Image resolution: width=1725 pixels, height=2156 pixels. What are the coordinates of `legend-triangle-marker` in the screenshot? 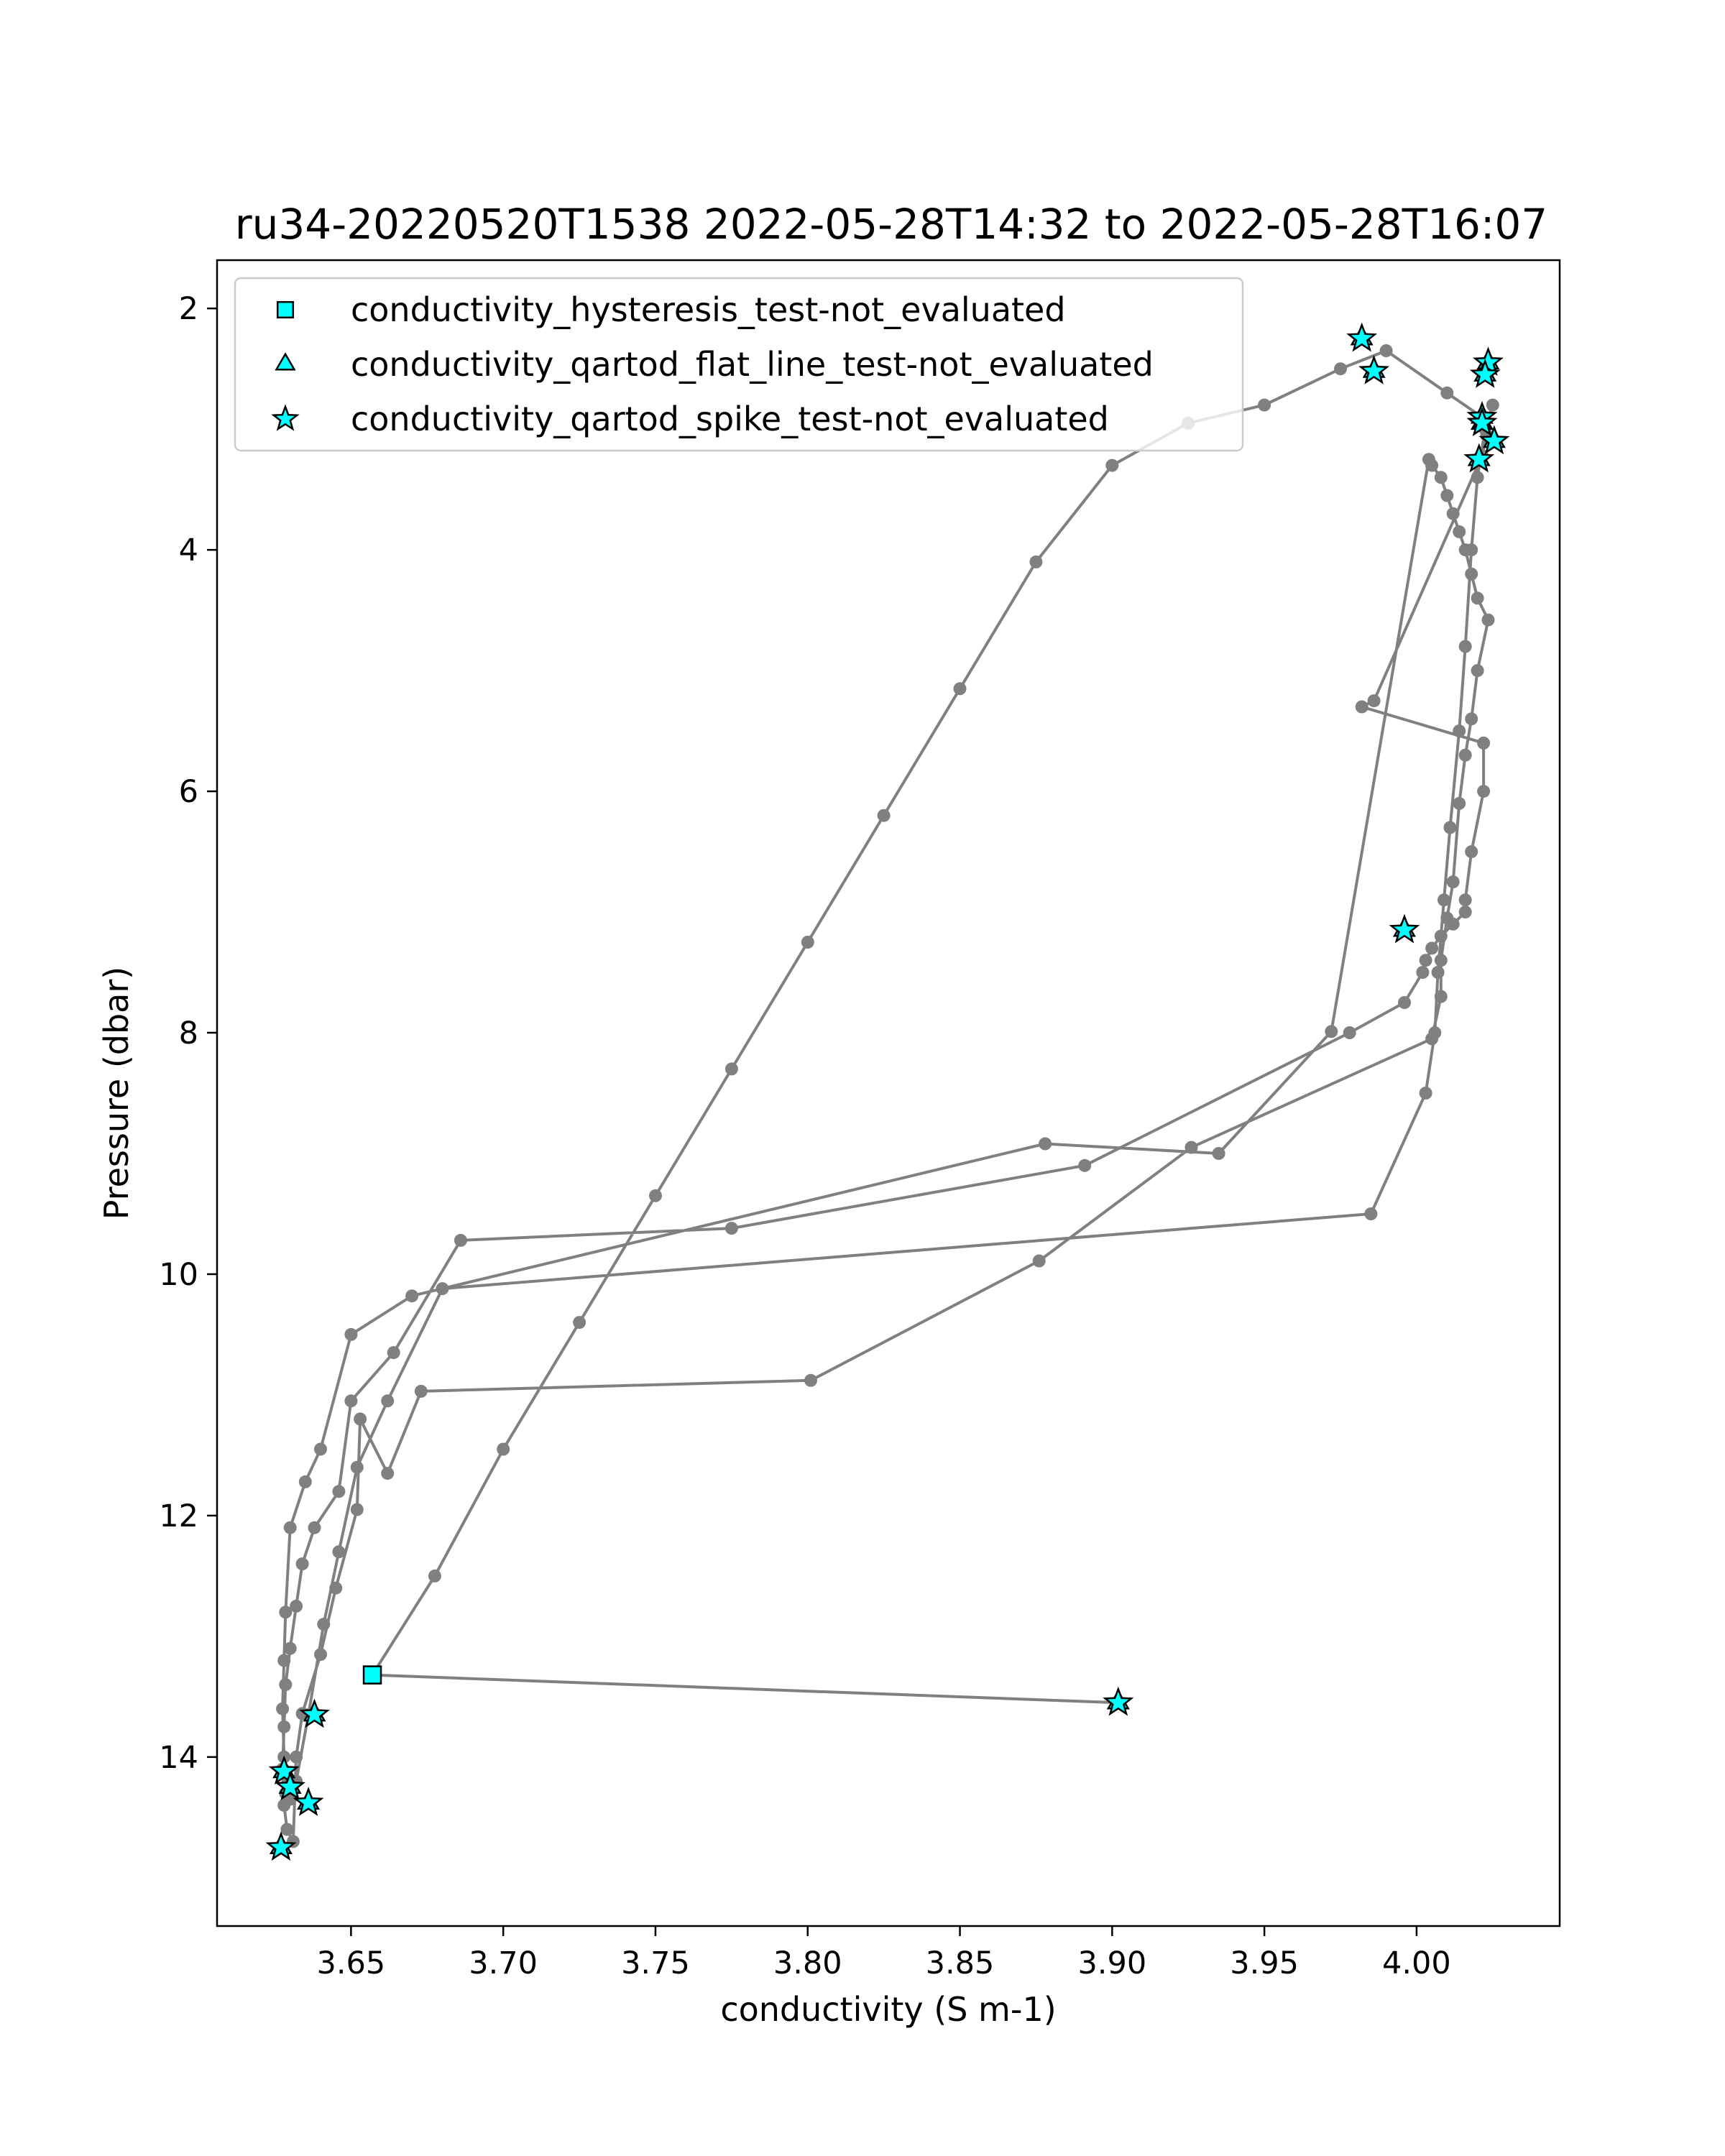 It's located at (285, 361).